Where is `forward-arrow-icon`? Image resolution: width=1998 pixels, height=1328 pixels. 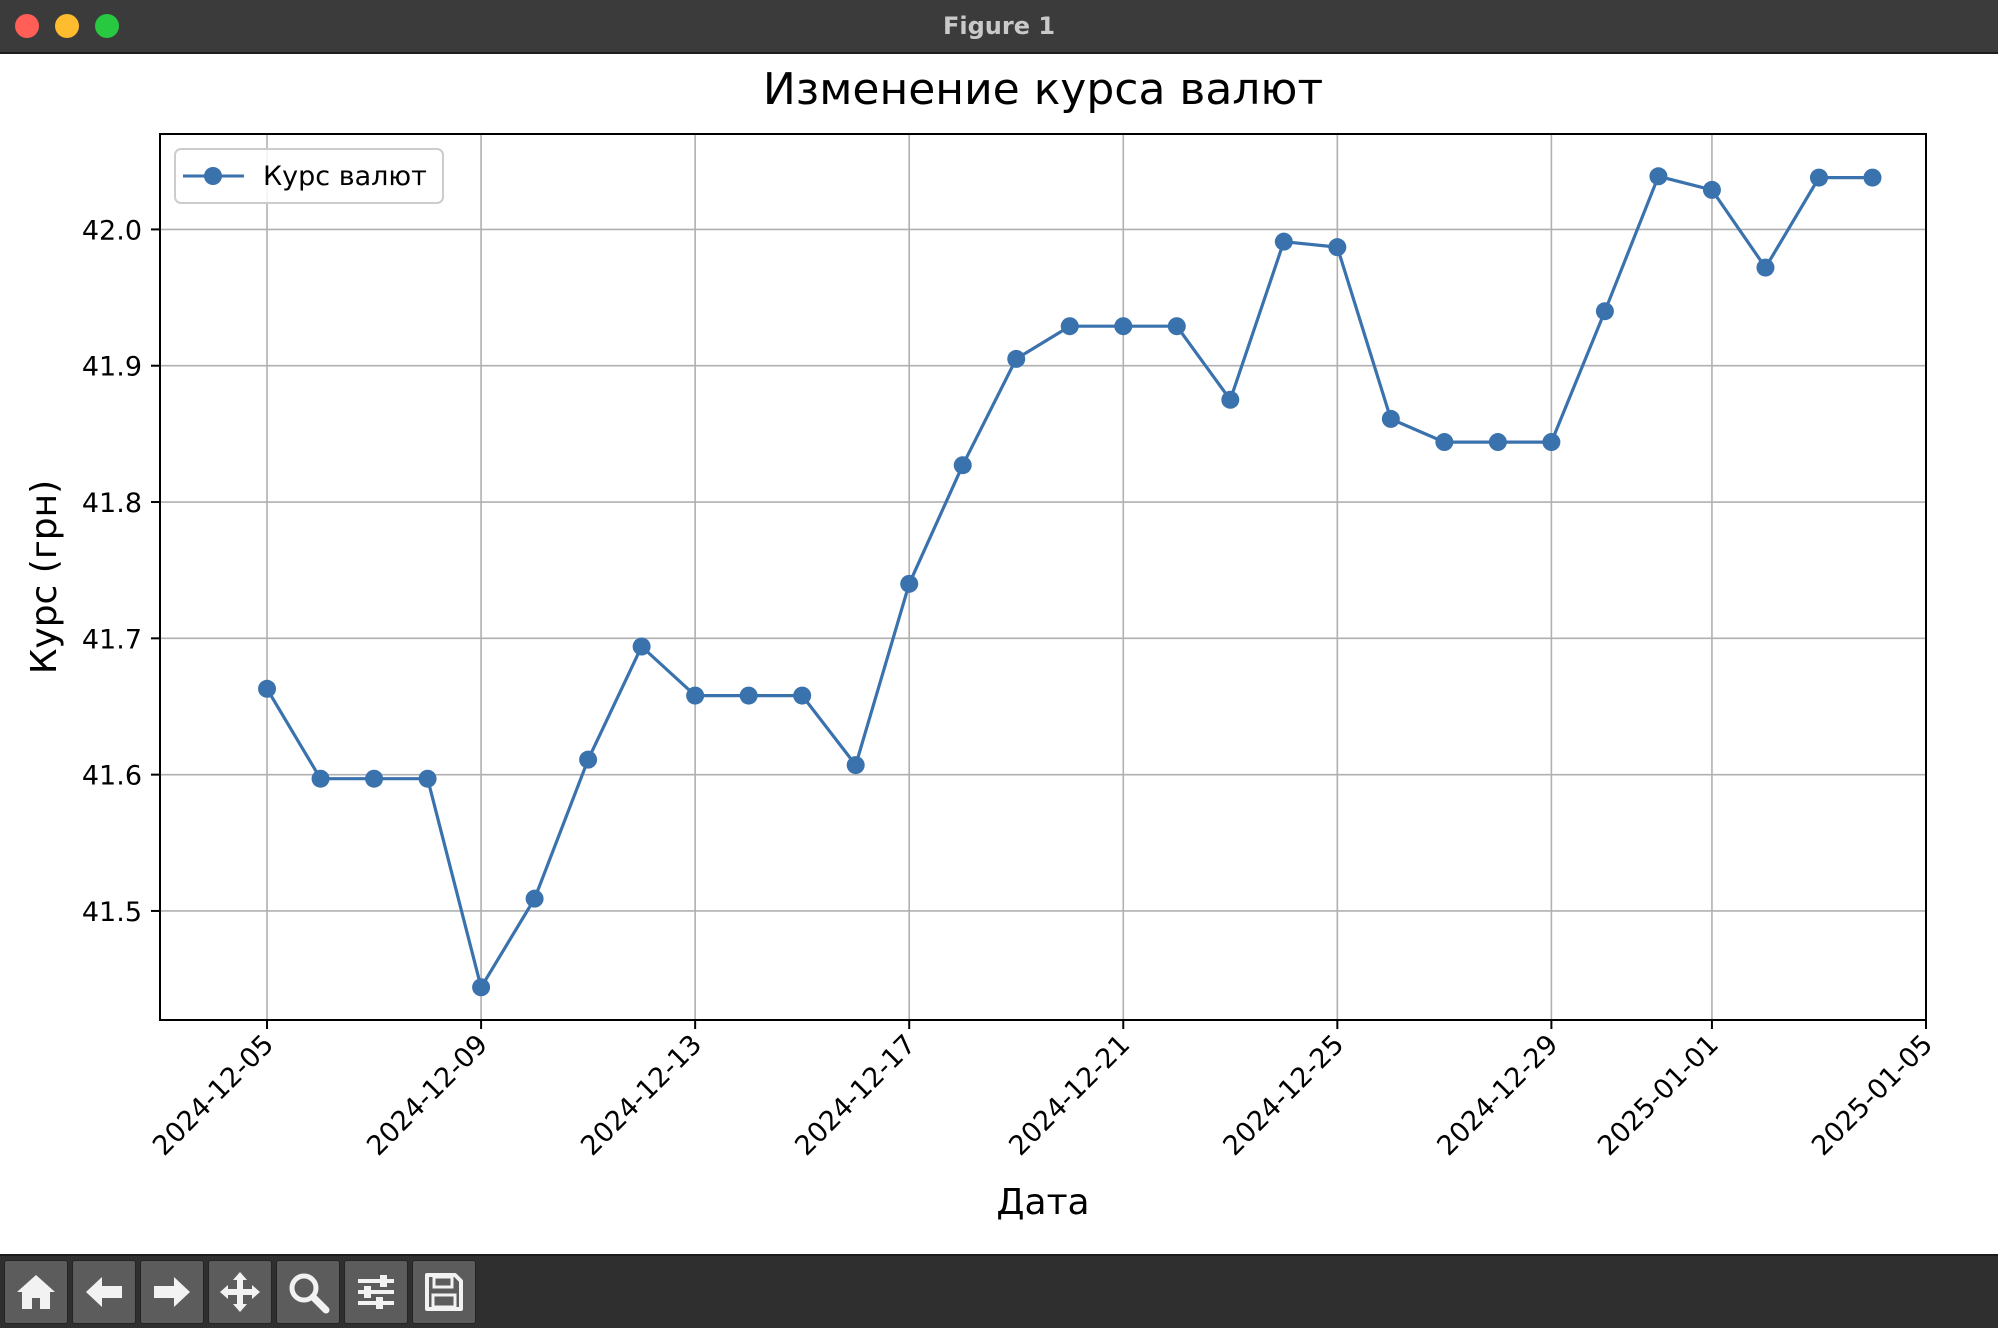 forward-arrow-icon is located at coordinates (172, 1292).